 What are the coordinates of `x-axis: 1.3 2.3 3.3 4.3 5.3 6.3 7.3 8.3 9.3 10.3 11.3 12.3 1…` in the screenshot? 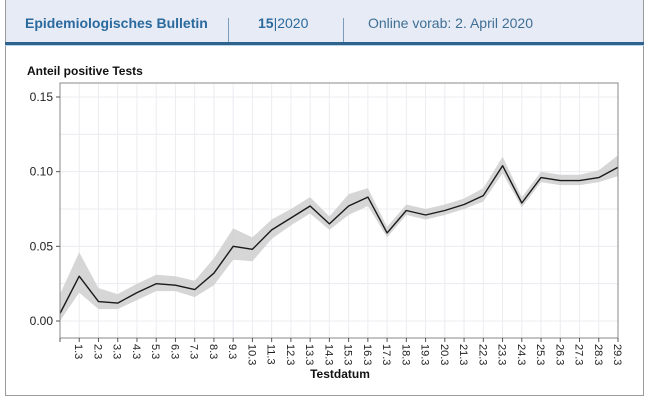 It's located at (341, 351).